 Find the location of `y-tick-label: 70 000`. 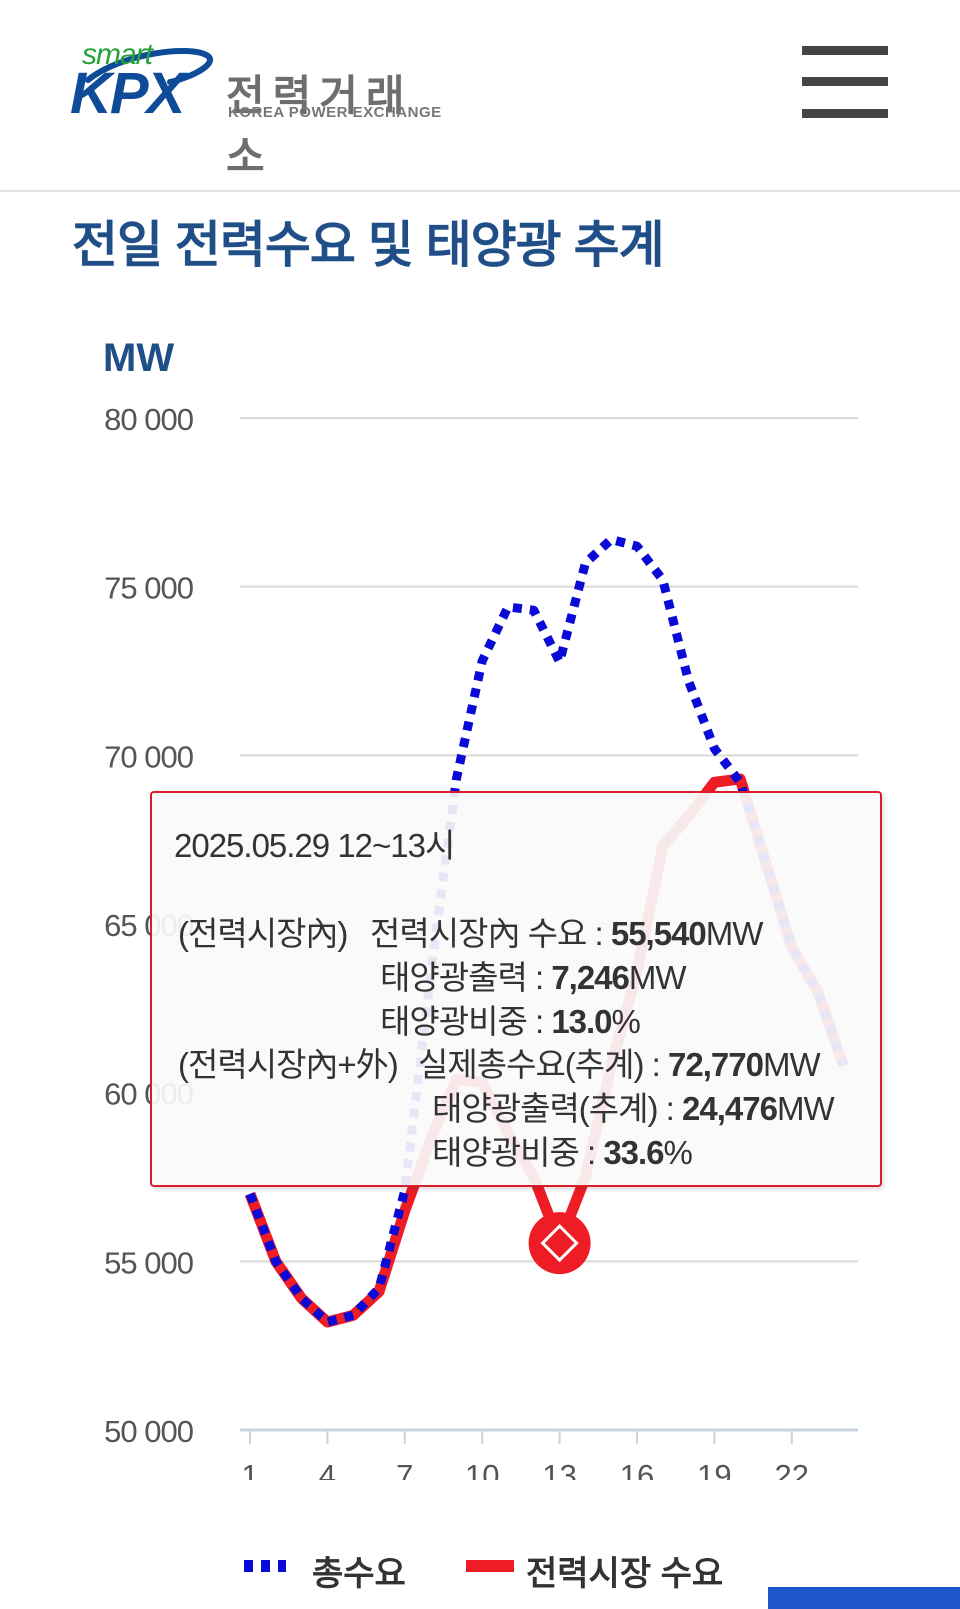

y-tick-label: 70 000 is located at coordinates (149, 756).